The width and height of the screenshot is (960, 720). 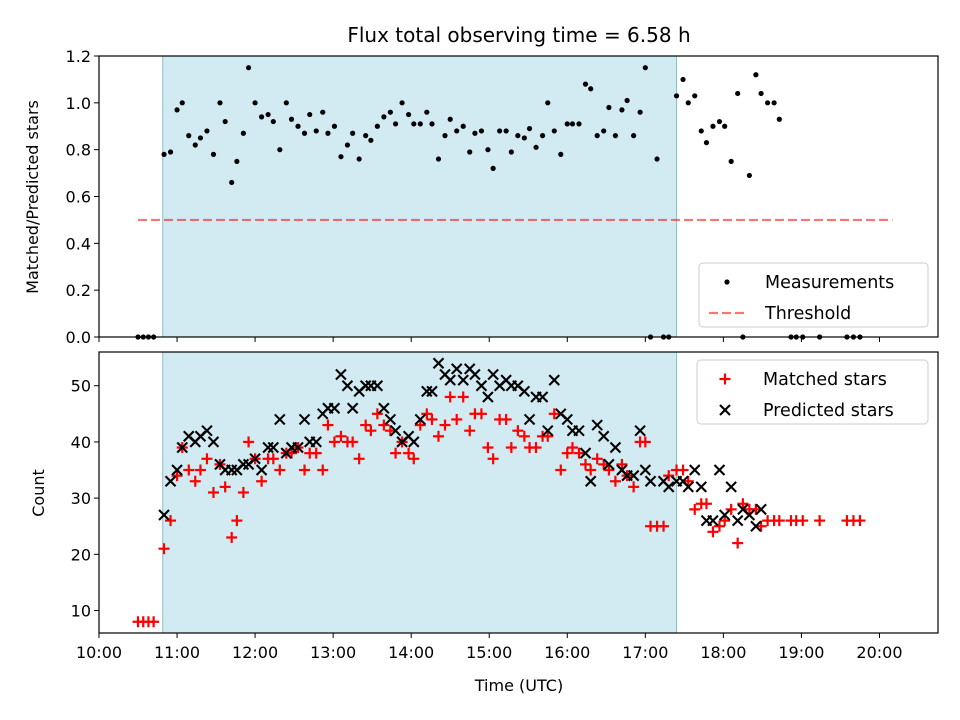 What do you see at coordinates (177, 470) in the screenshot?
I see `data-point-predicted-stars-2-b` at bounding box center [177, 470].